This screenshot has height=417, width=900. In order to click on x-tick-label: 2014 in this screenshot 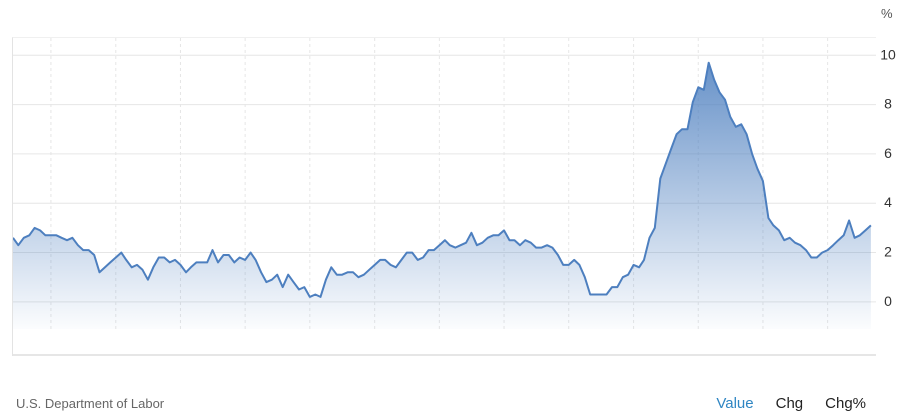, I will do `click(180, 355)`.